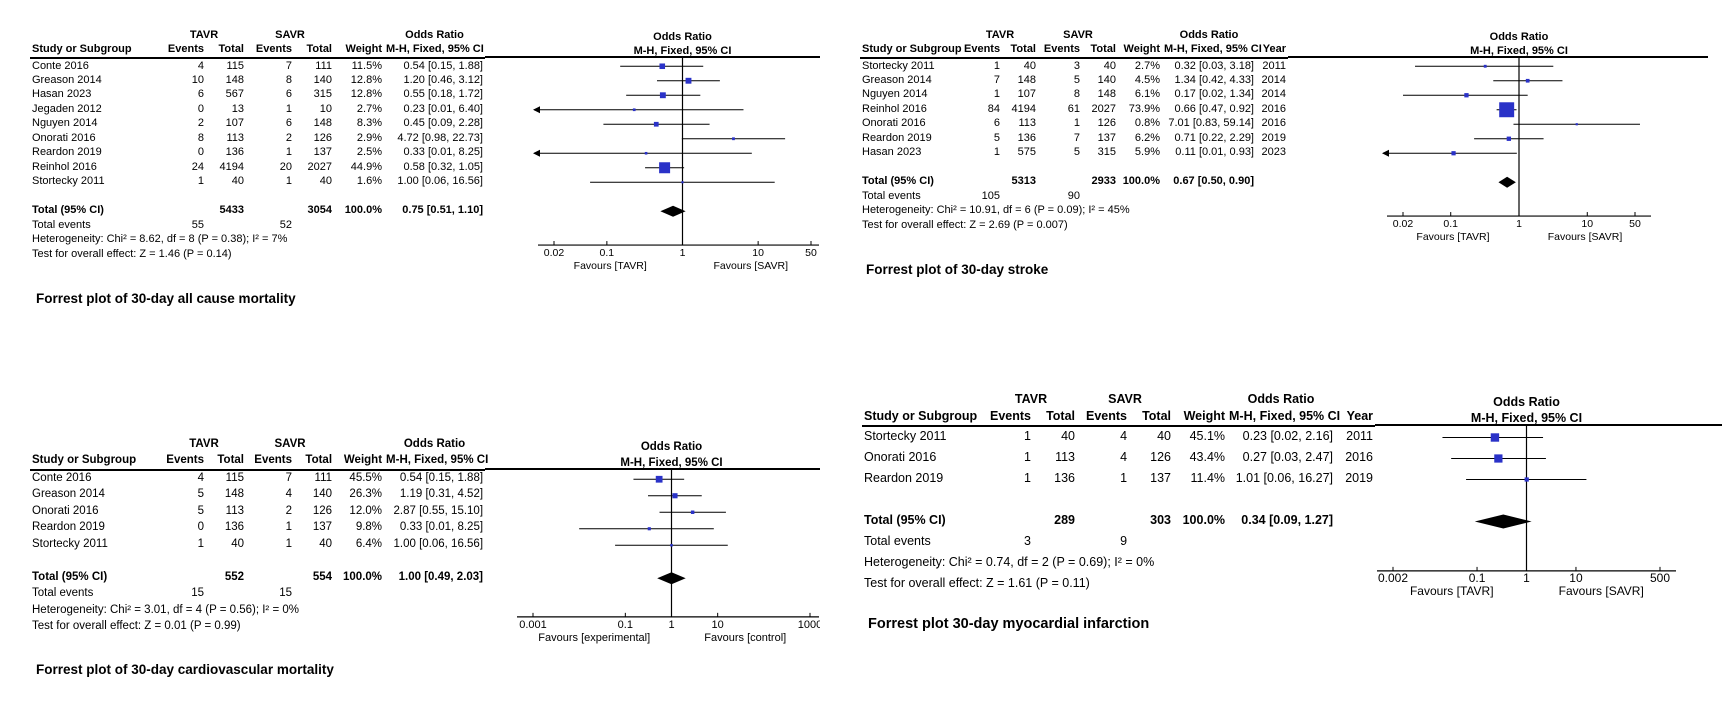  What do you see at coordinates (1106, 152) in the screenshot?
I see `total2: 315` at bounding box center [1106, 152].